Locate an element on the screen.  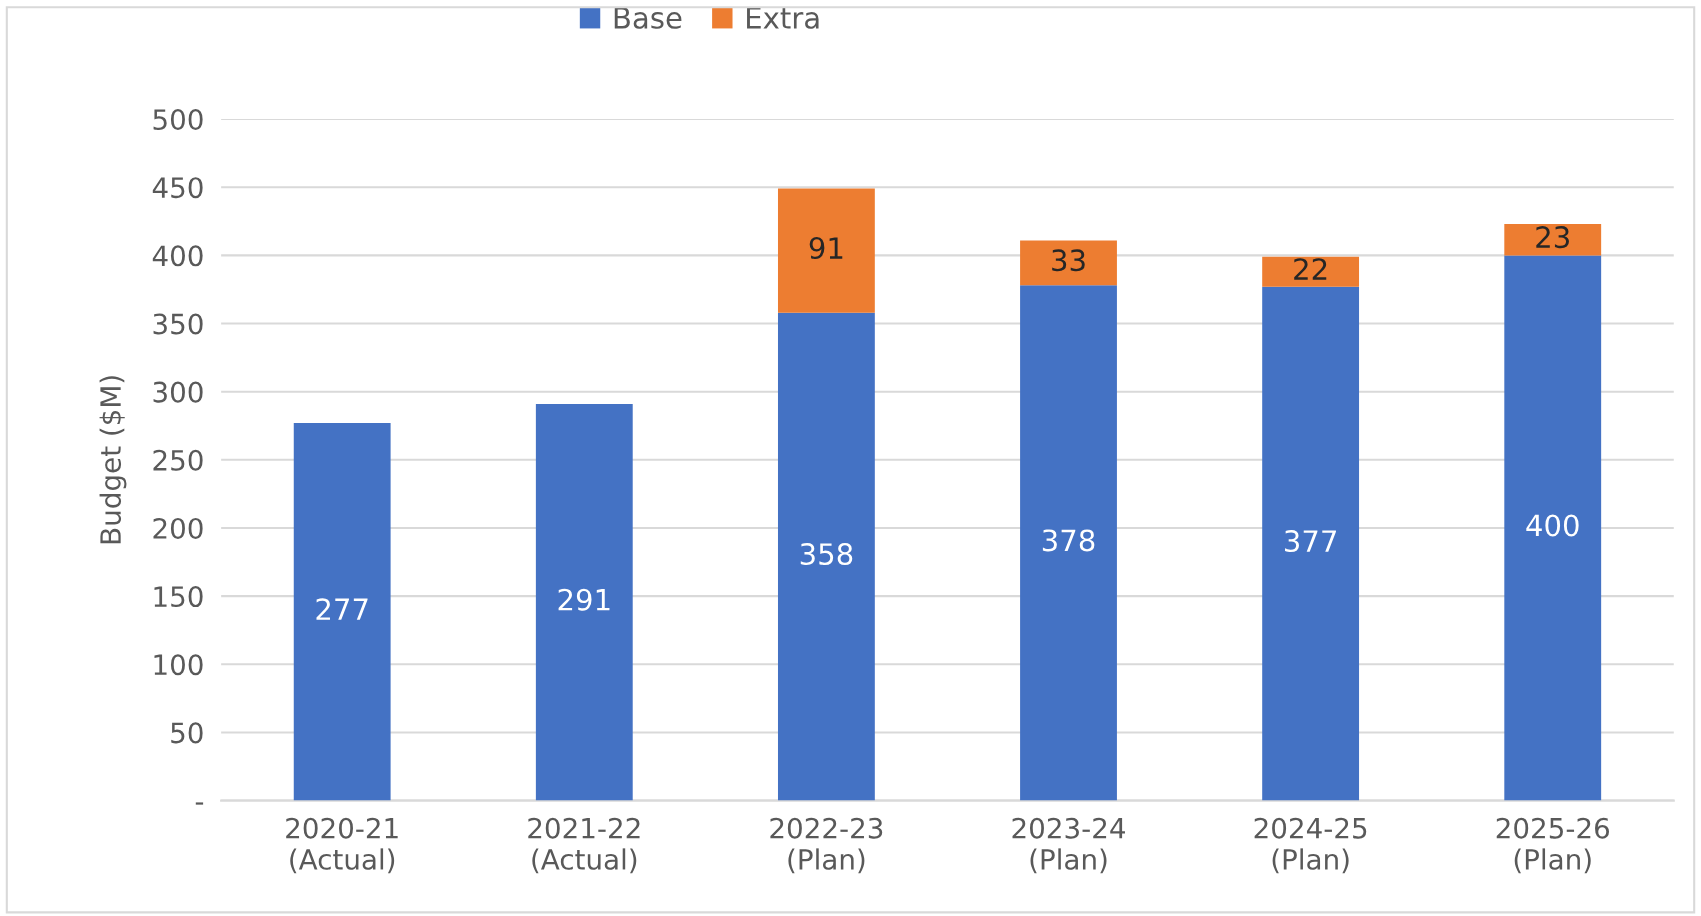
data-label: 33 is located at coordinates (1068, 260).